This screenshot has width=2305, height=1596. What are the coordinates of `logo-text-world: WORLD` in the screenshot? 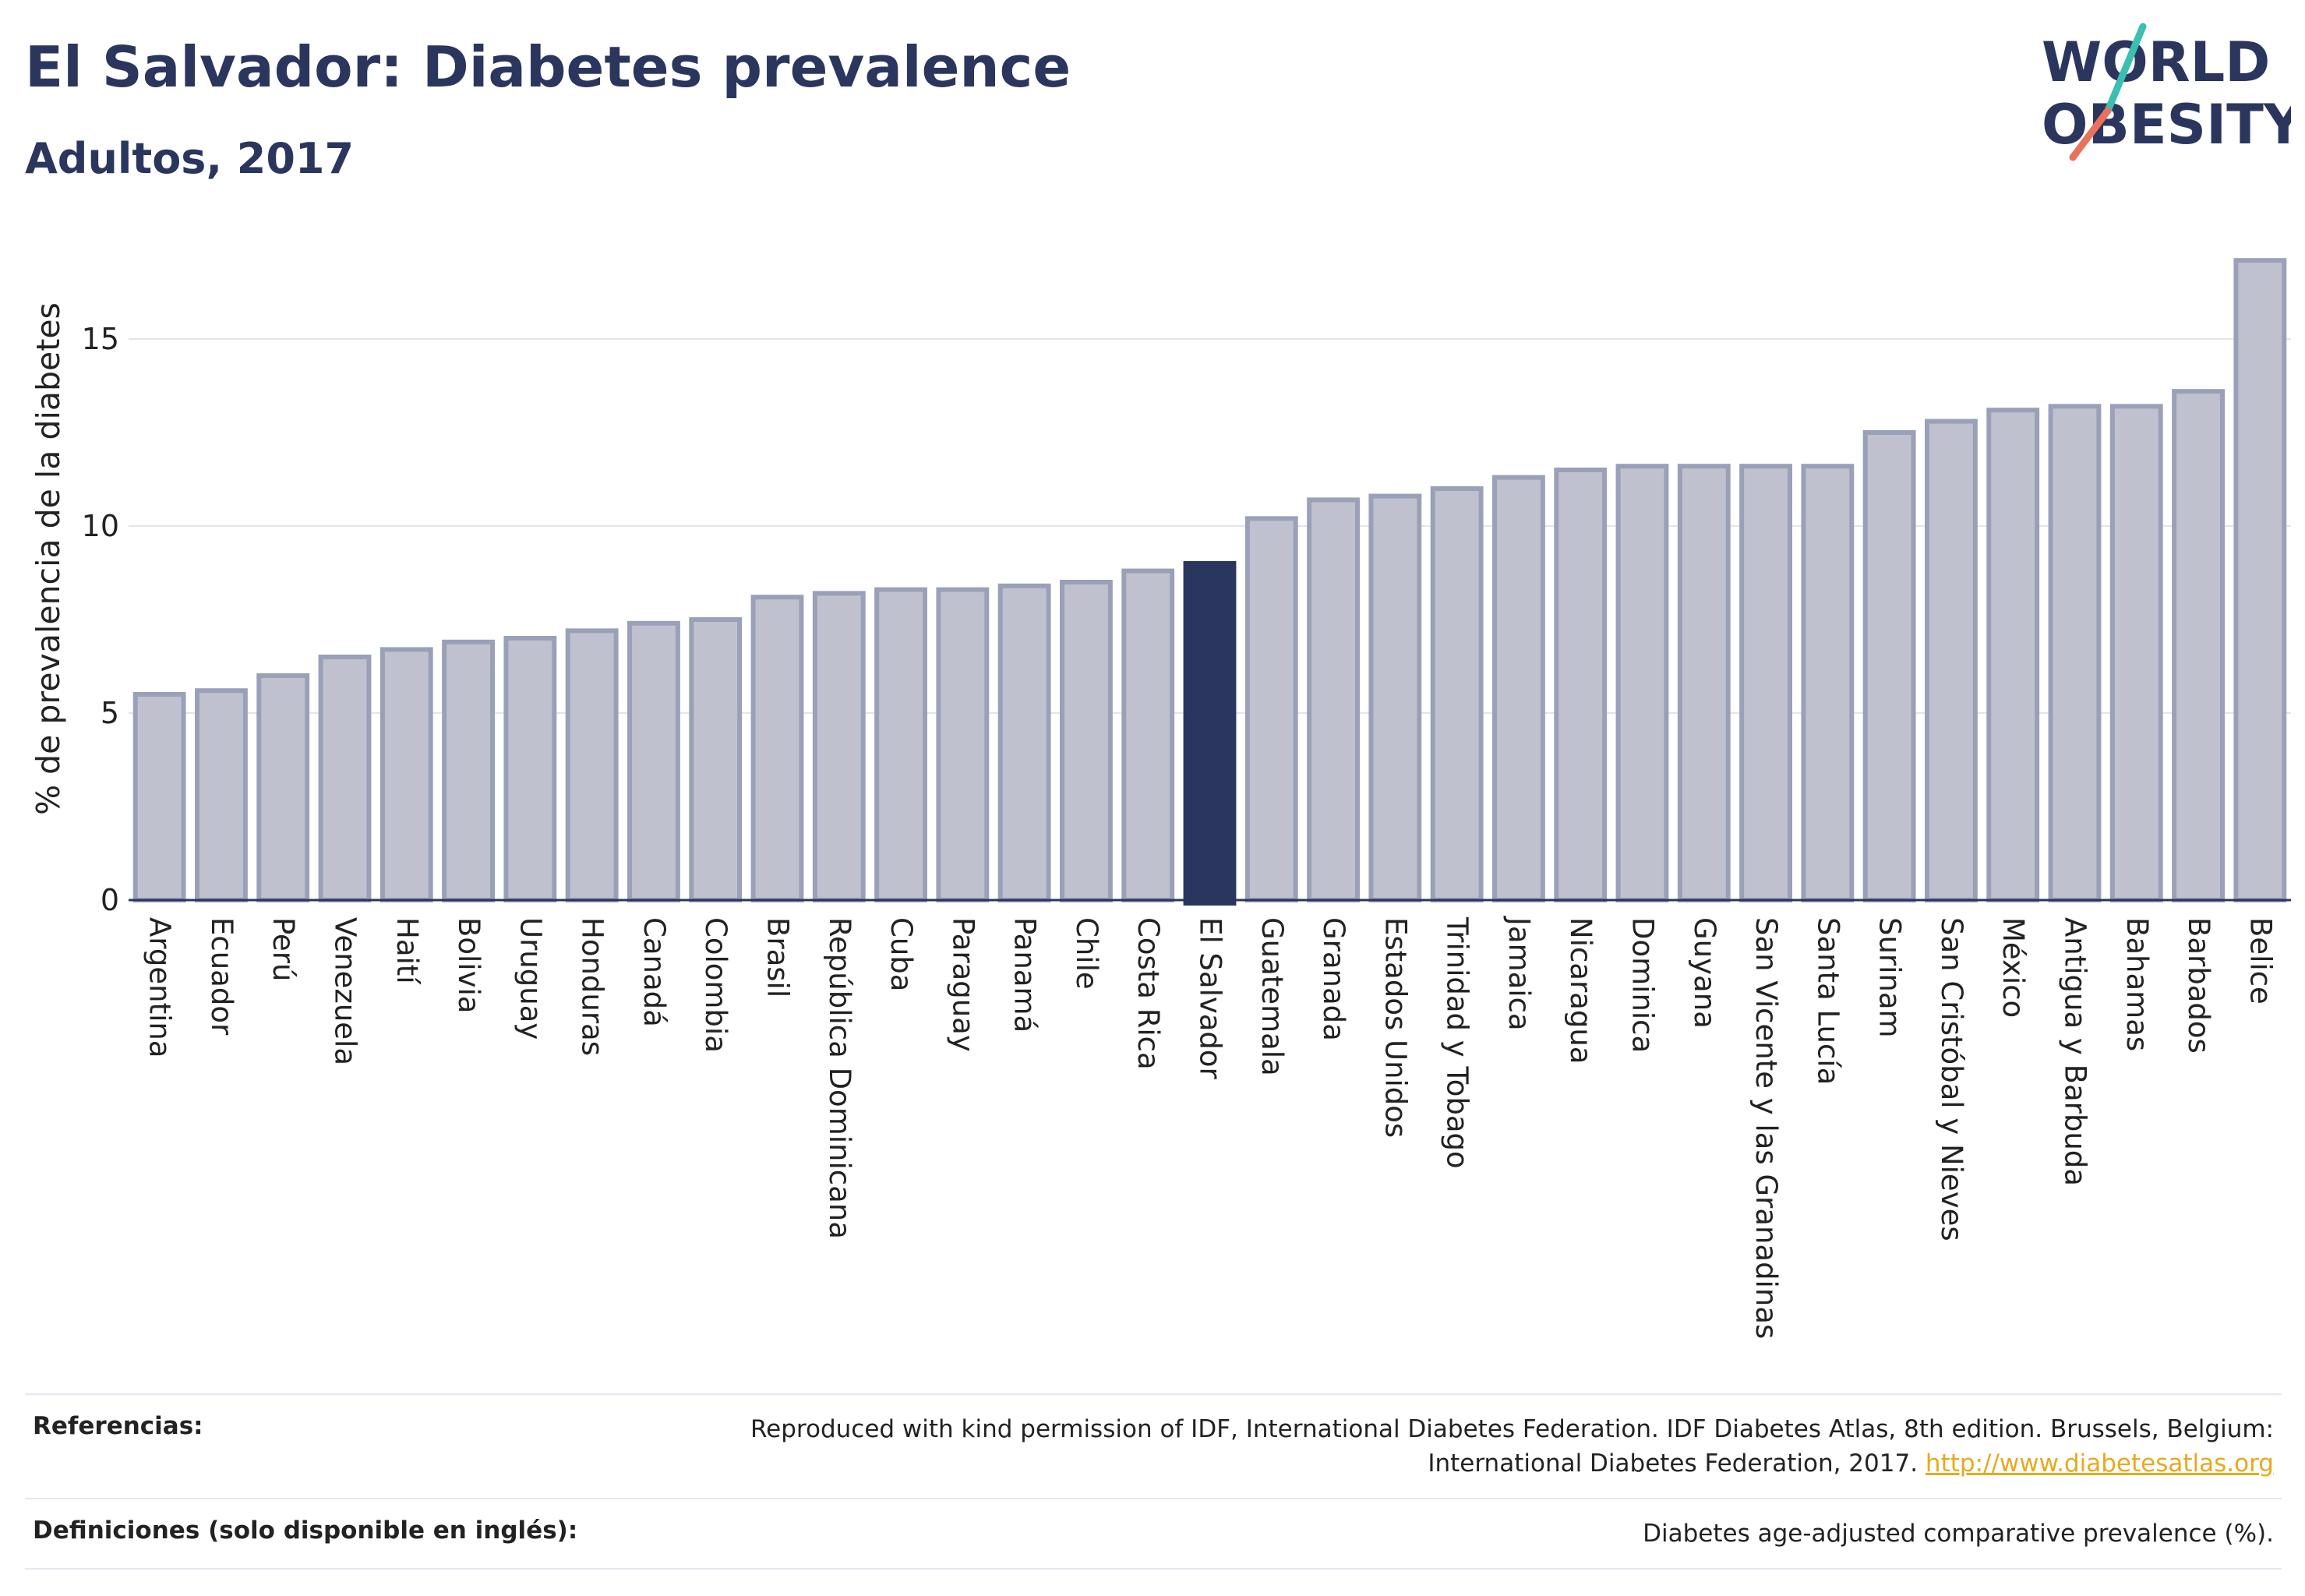 It's located at (2156, 62).